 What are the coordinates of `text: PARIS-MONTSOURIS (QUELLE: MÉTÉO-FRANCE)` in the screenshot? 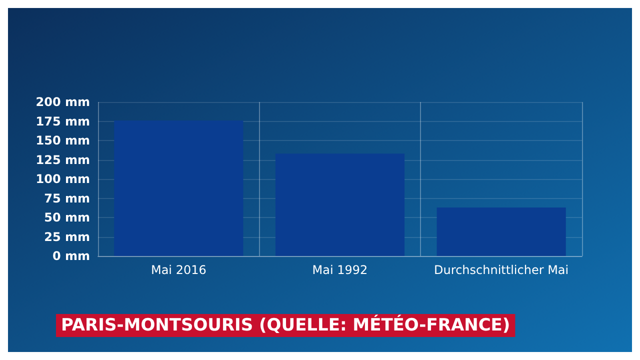 It's located at (285, 325).